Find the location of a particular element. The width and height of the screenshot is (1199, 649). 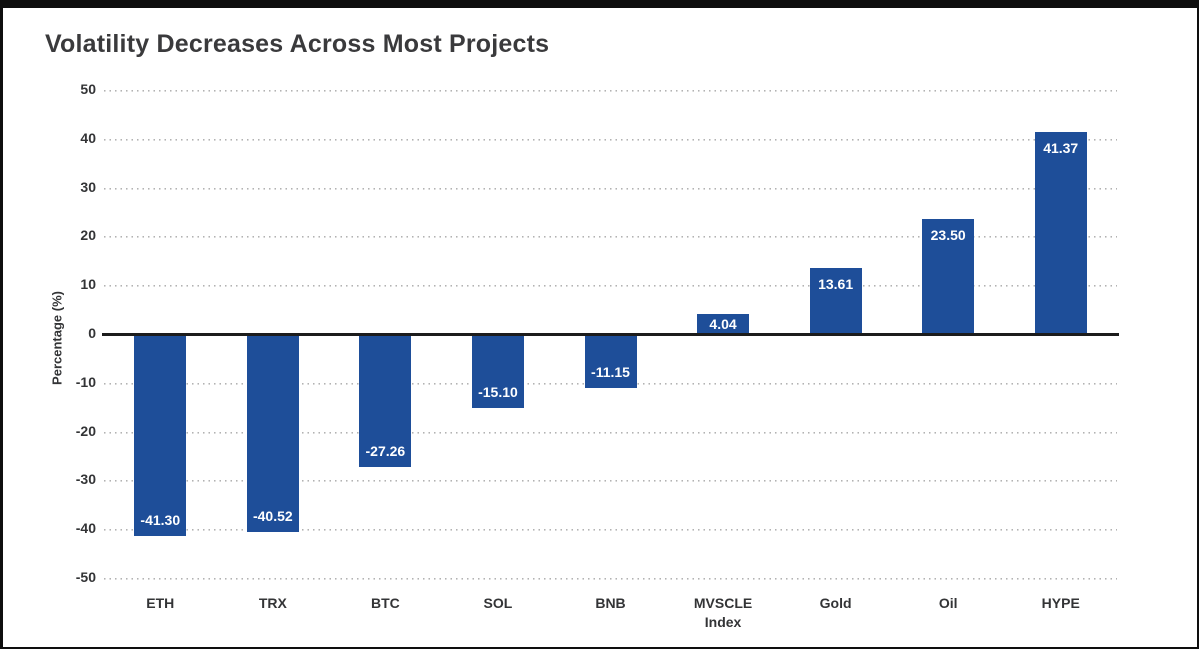

zero-axis-line is located at coordinates (610, 334).